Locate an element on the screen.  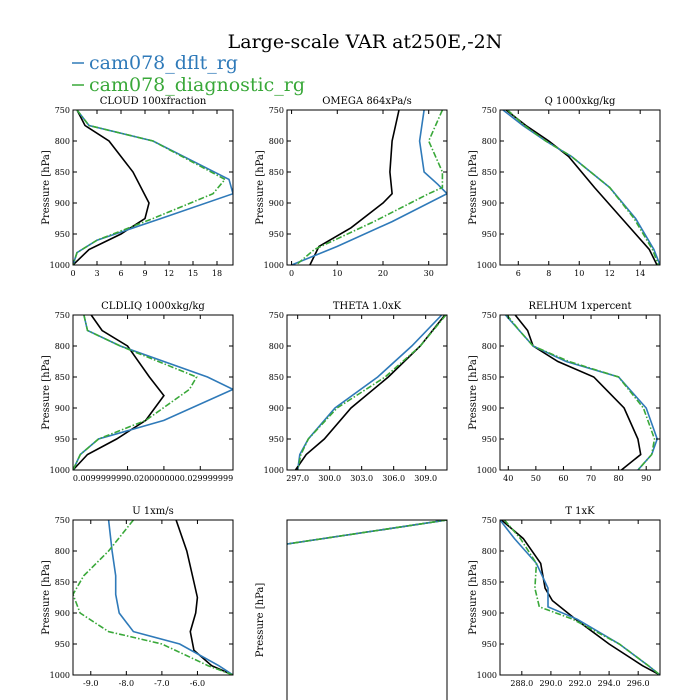
x-tick-label: 30 is located at coordinates (429, 273).